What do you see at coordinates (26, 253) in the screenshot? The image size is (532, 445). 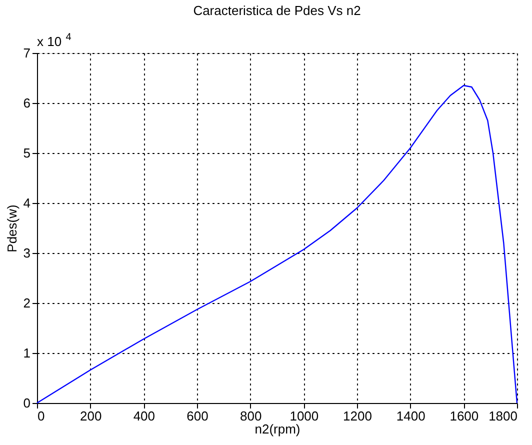 I see `y-tick-label: 3` at bounding box center [26, 253].